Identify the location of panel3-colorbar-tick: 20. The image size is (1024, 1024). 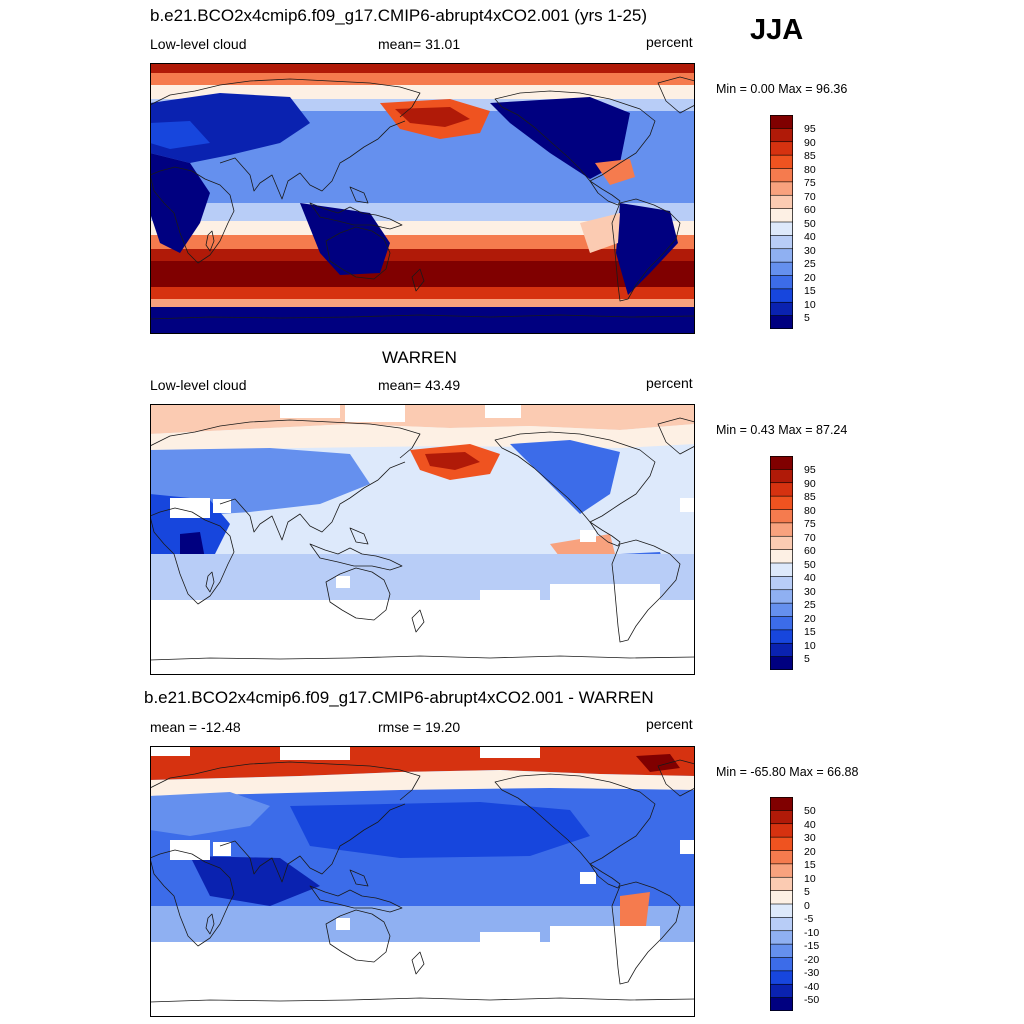
(810, 851).